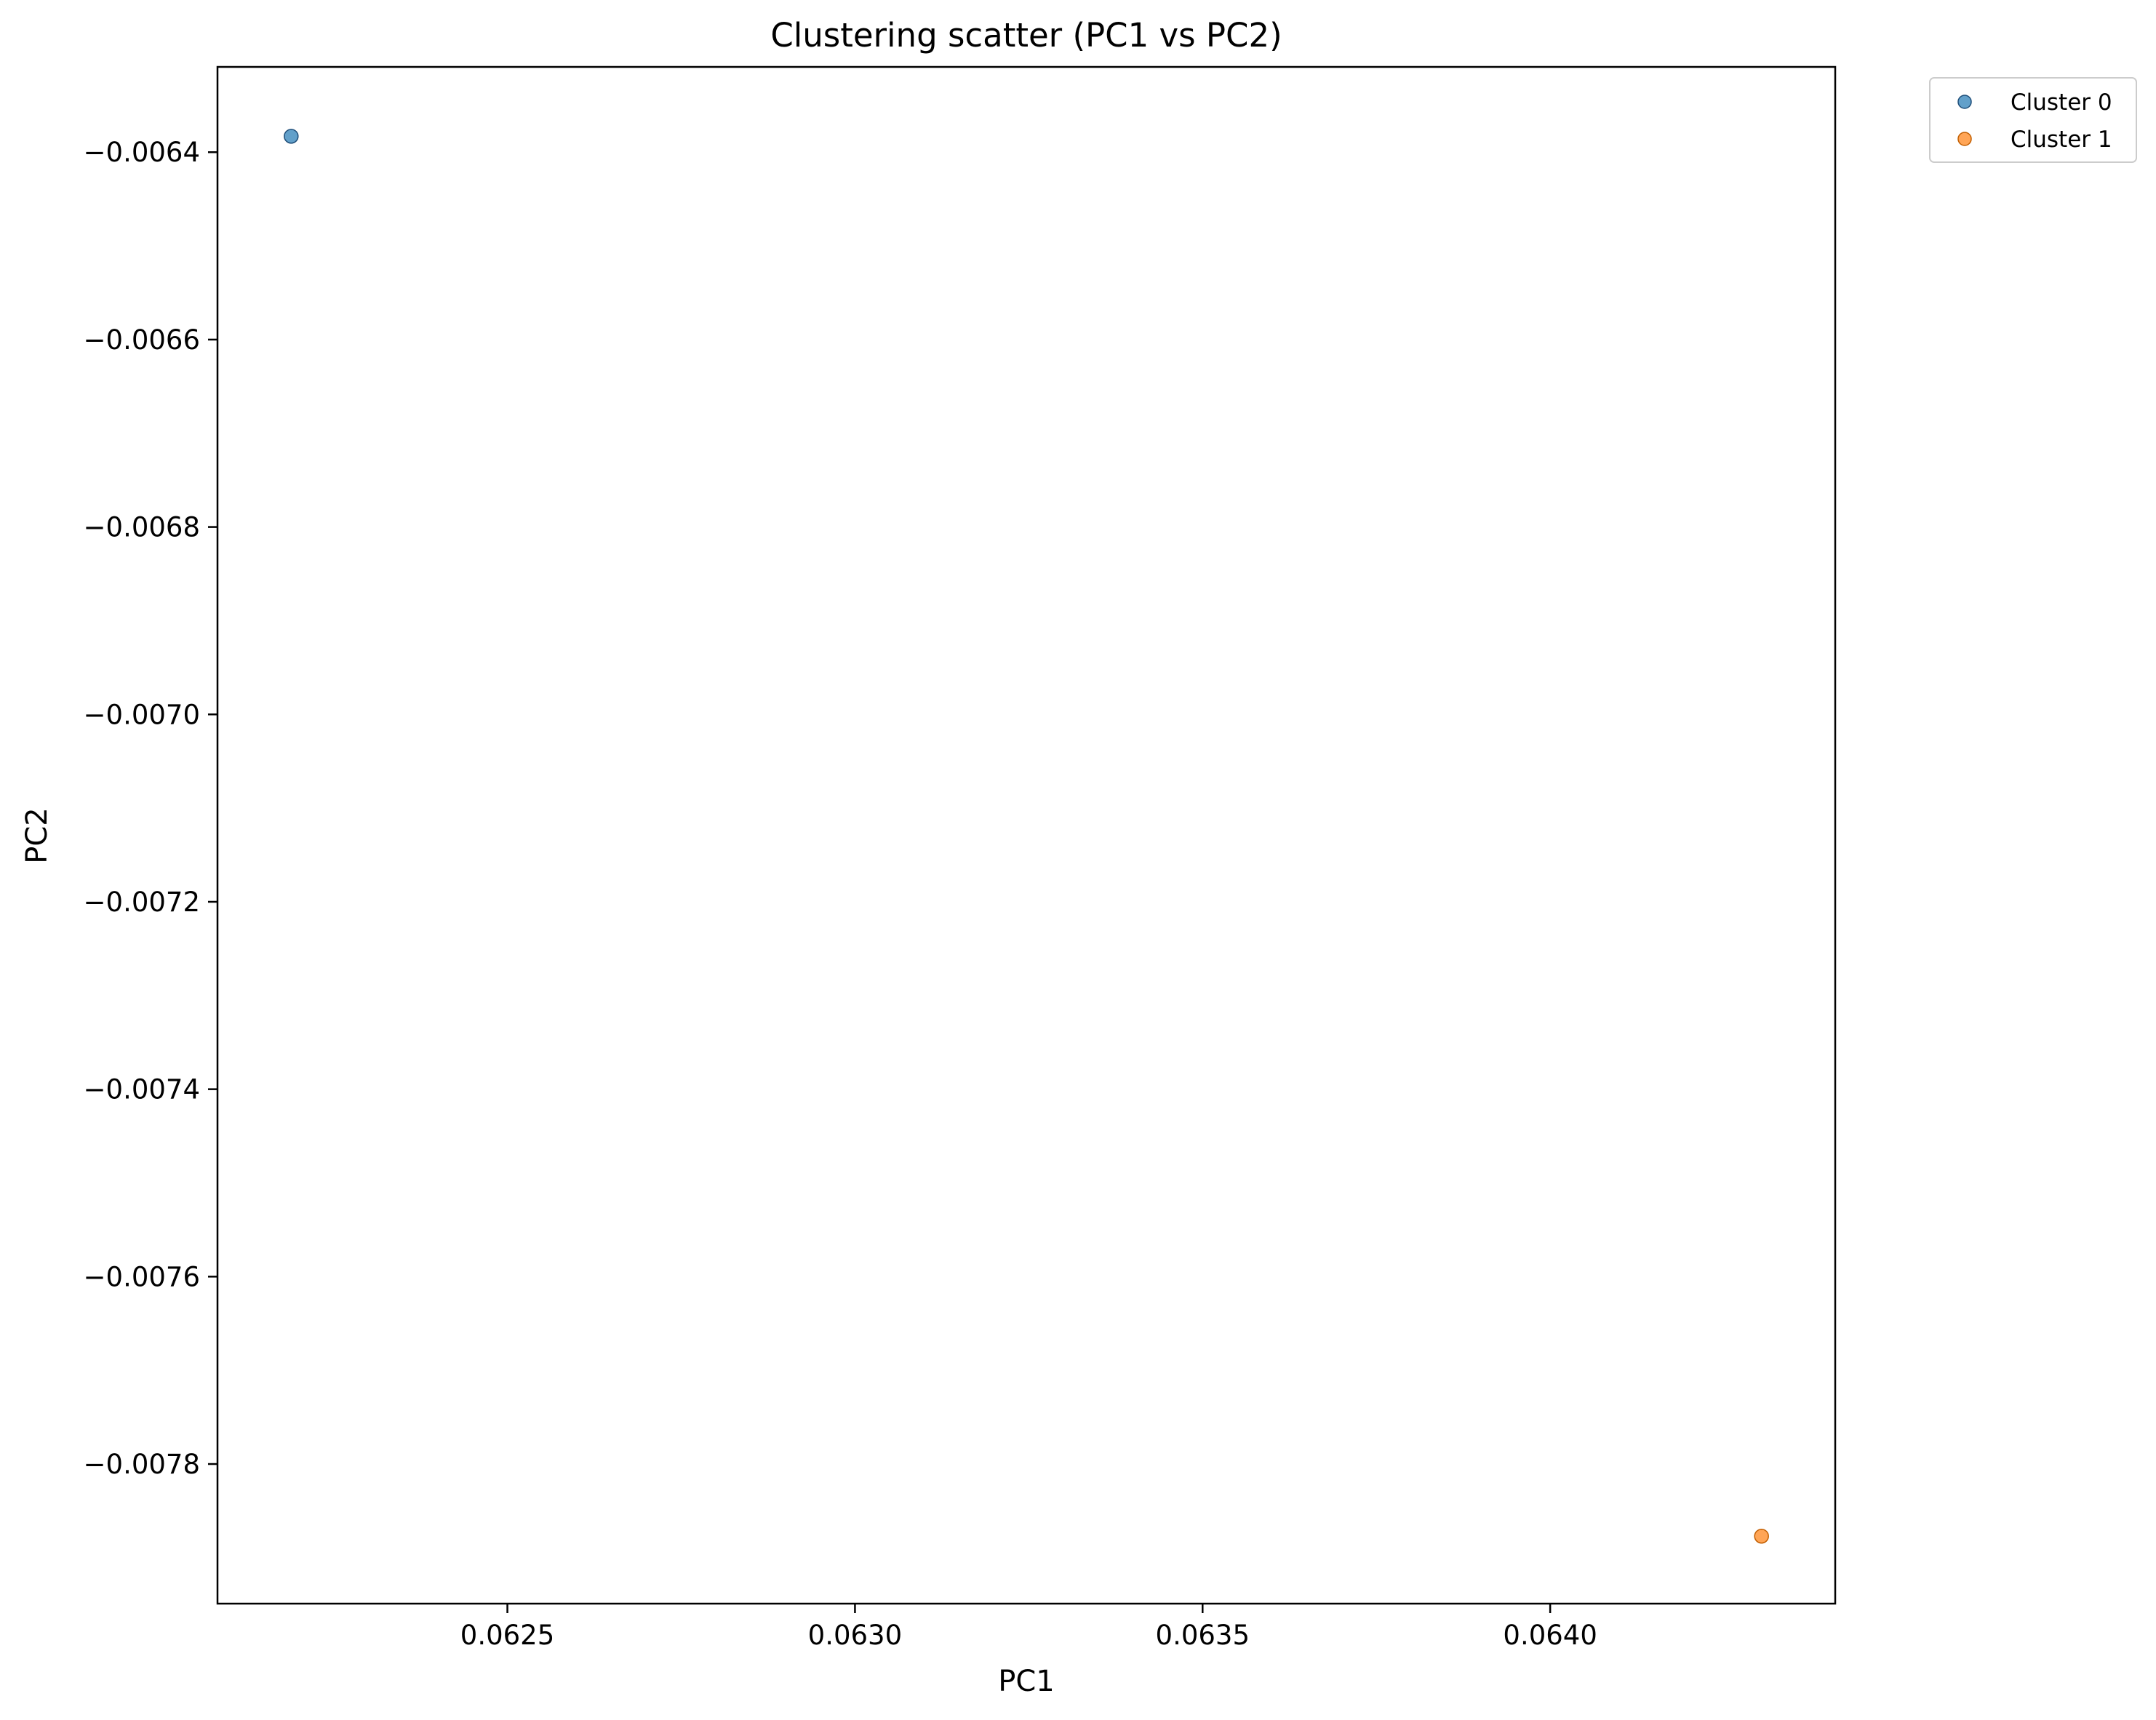 This screenshot has height=1720, width=2156. What do you see at coordinates (1203, 1635) in the screenshot?
I see `x-tick-label: 0.0635` at bounding box center [1203, 1635].